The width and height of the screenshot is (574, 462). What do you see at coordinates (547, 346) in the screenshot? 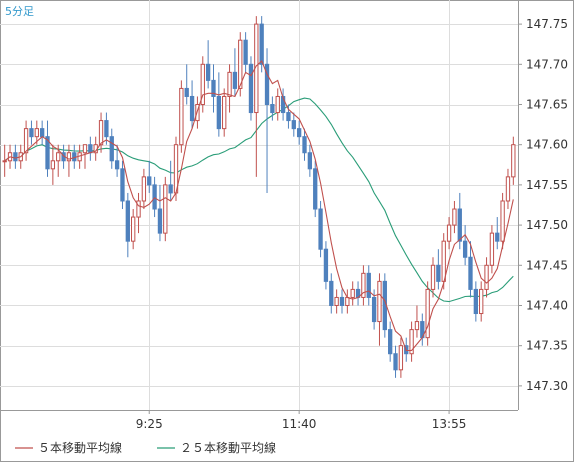
I see `y-tick-label: 147.35` at bounding box center [547, 346].